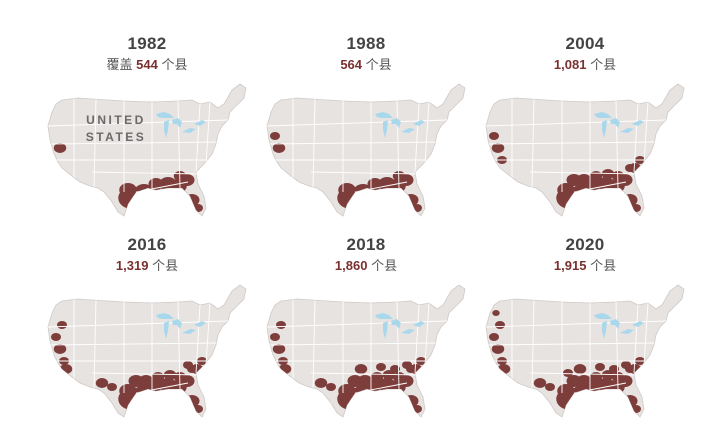 Image resolution: width=721 pixels, height=435 pixels. What do you see at coordinates (585, 43) in the screenshot?
I see `panel-year: 2004` at bounding box center [585, 43].